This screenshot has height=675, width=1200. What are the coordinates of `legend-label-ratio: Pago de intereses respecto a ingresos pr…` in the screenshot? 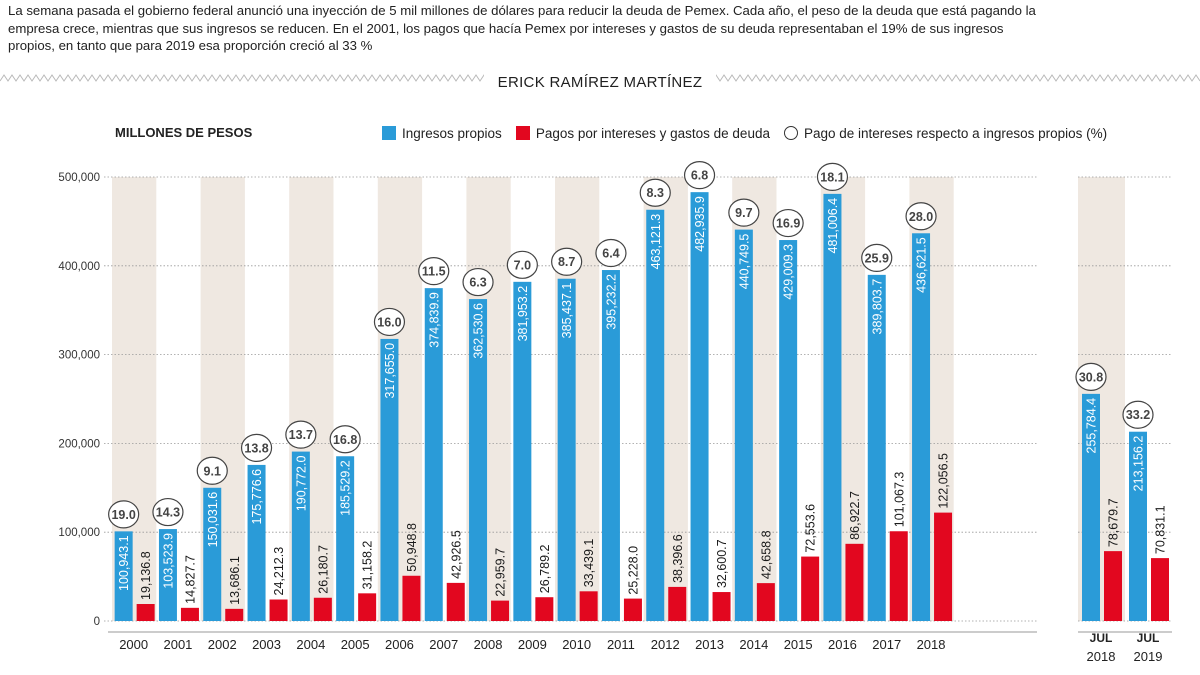 It's located at (955, 133).